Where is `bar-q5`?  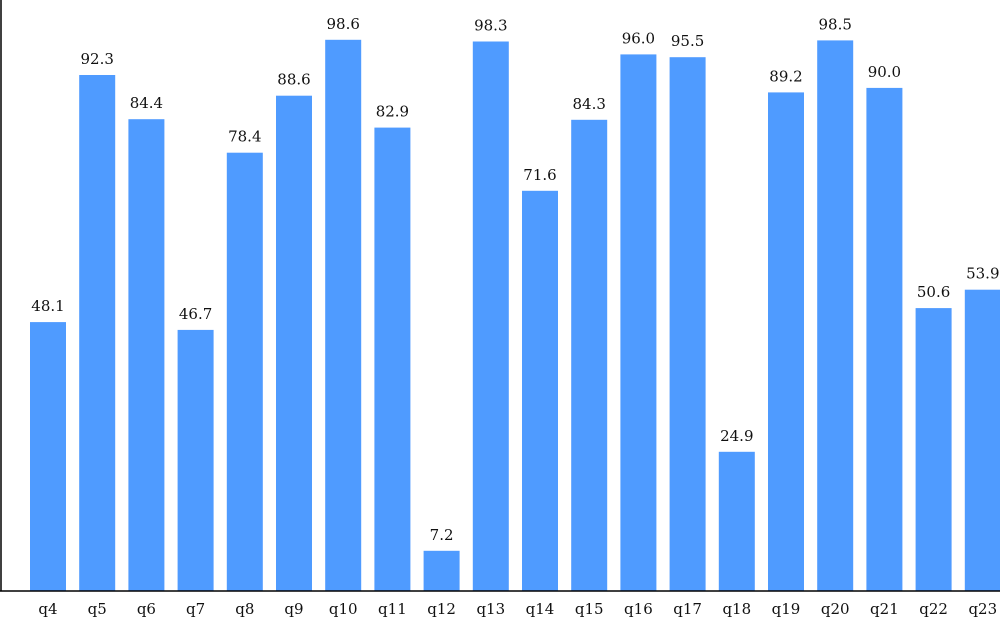 bar-q5 is located at coordinates (97, 333).